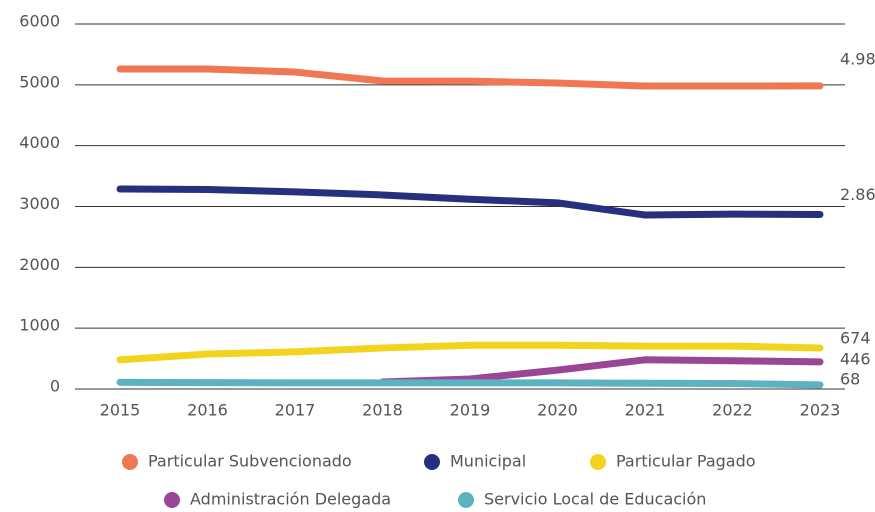 The height and width of the screenshot is (512, 875). I want to click on x-tick-label: 2022, so click(732, 410).